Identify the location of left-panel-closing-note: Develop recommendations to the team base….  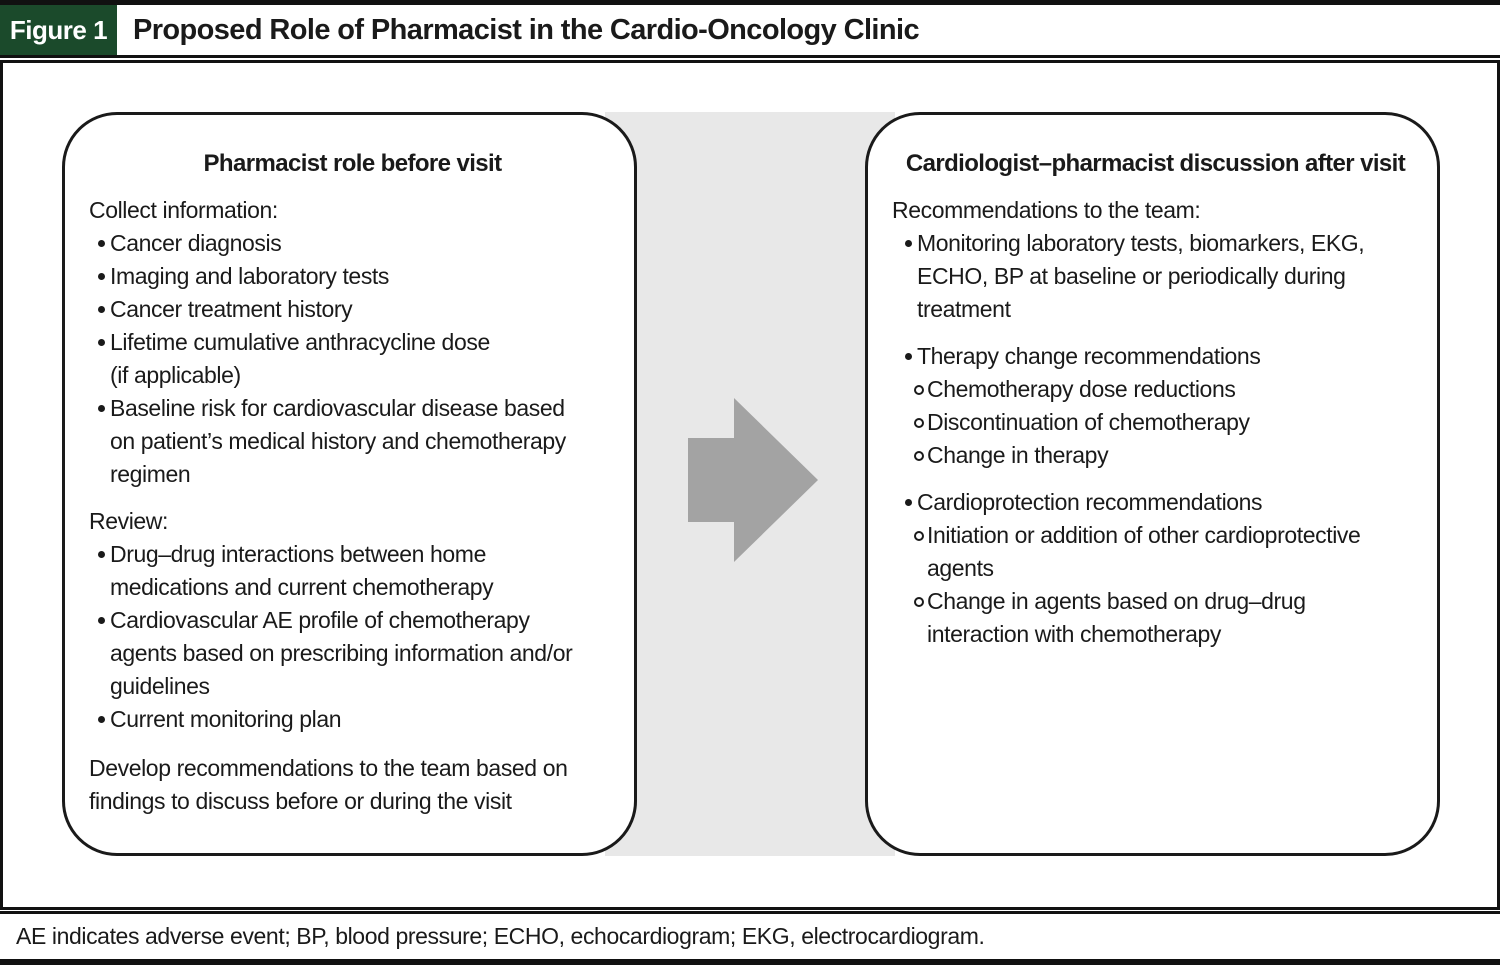
(328, 784).